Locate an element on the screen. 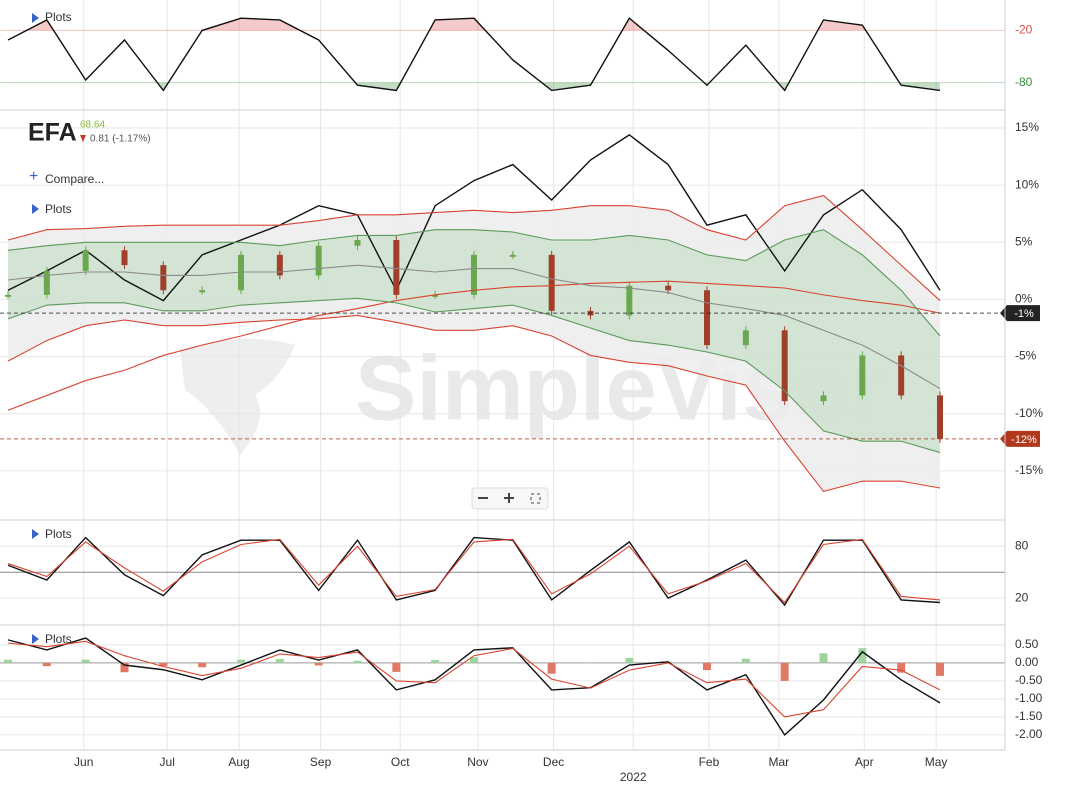 The height and width of the screenshot is (791, 1074). y-tick-label: 10% is located at coordinates (1027, 184).